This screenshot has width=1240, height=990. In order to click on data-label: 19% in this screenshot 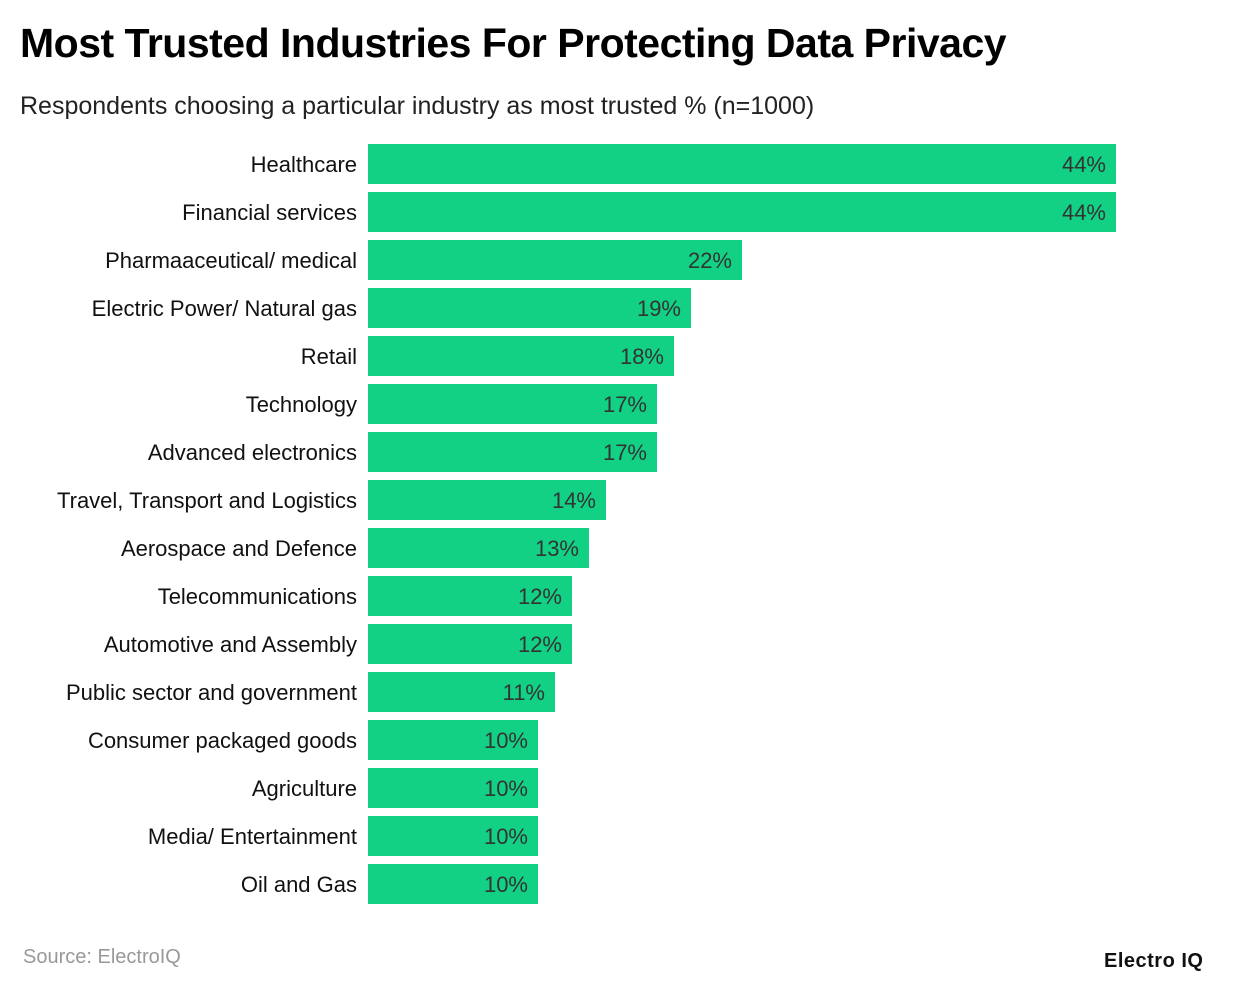, I will do `click(659, 308)`.